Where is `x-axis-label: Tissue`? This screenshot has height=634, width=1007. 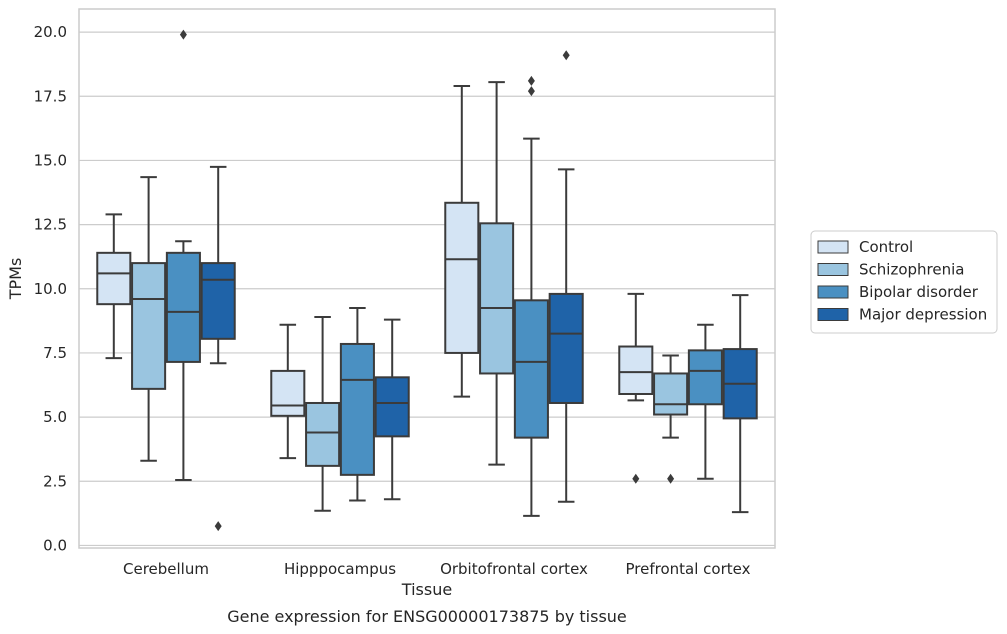
x-axis-label: Tissue is located at coordinates (426, 589).